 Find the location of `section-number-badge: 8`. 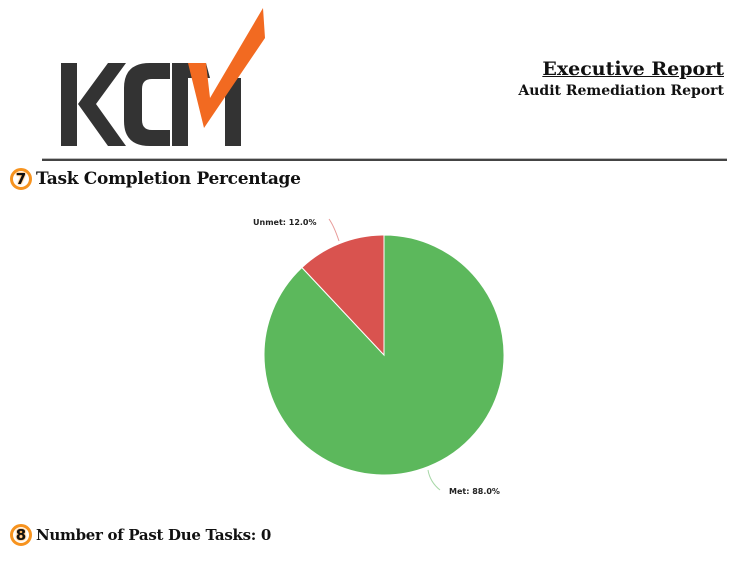

section-number-badge: 8 is located at coordinates (21, 535).